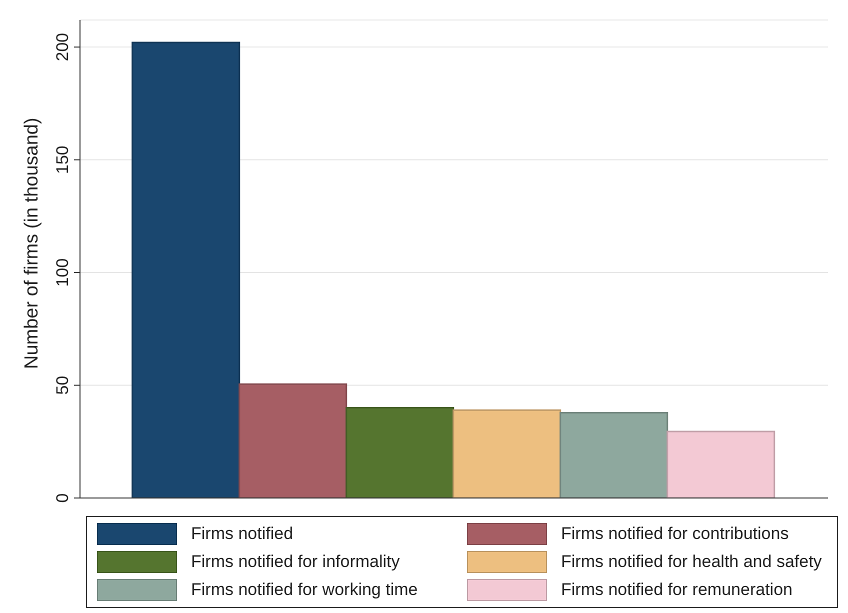 This screenshot has height=613, width=848. Describe the element at coordinates (62, 272) in the screenshot. I see `y-tick-label: 100` at that location.